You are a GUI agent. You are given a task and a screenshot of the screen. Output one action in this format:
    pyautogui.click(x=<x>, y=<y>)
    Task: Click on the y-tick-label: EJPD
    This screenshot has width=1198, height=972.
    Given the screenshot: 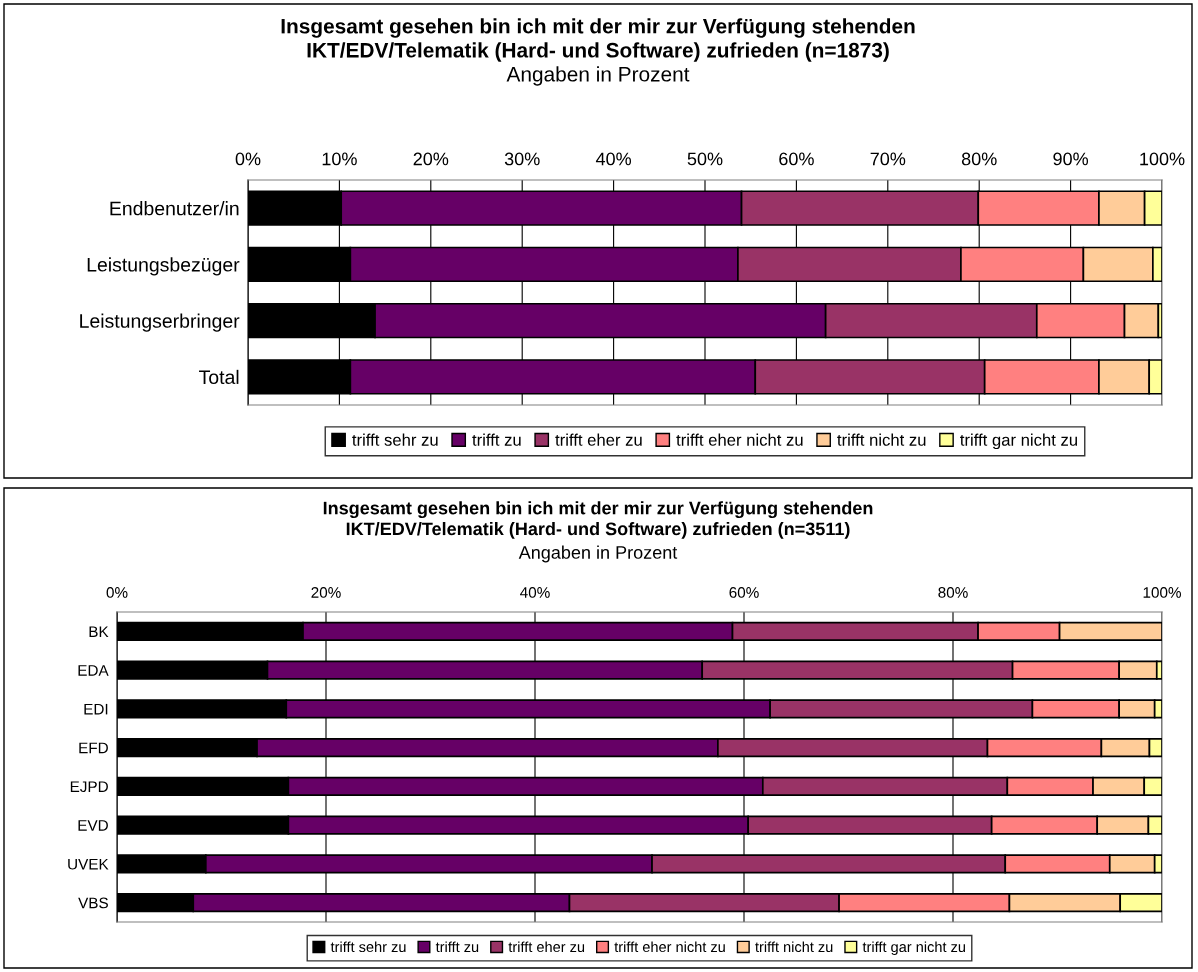 What is the action you would take?
    pyautogui.click(x=89, y=787)
    